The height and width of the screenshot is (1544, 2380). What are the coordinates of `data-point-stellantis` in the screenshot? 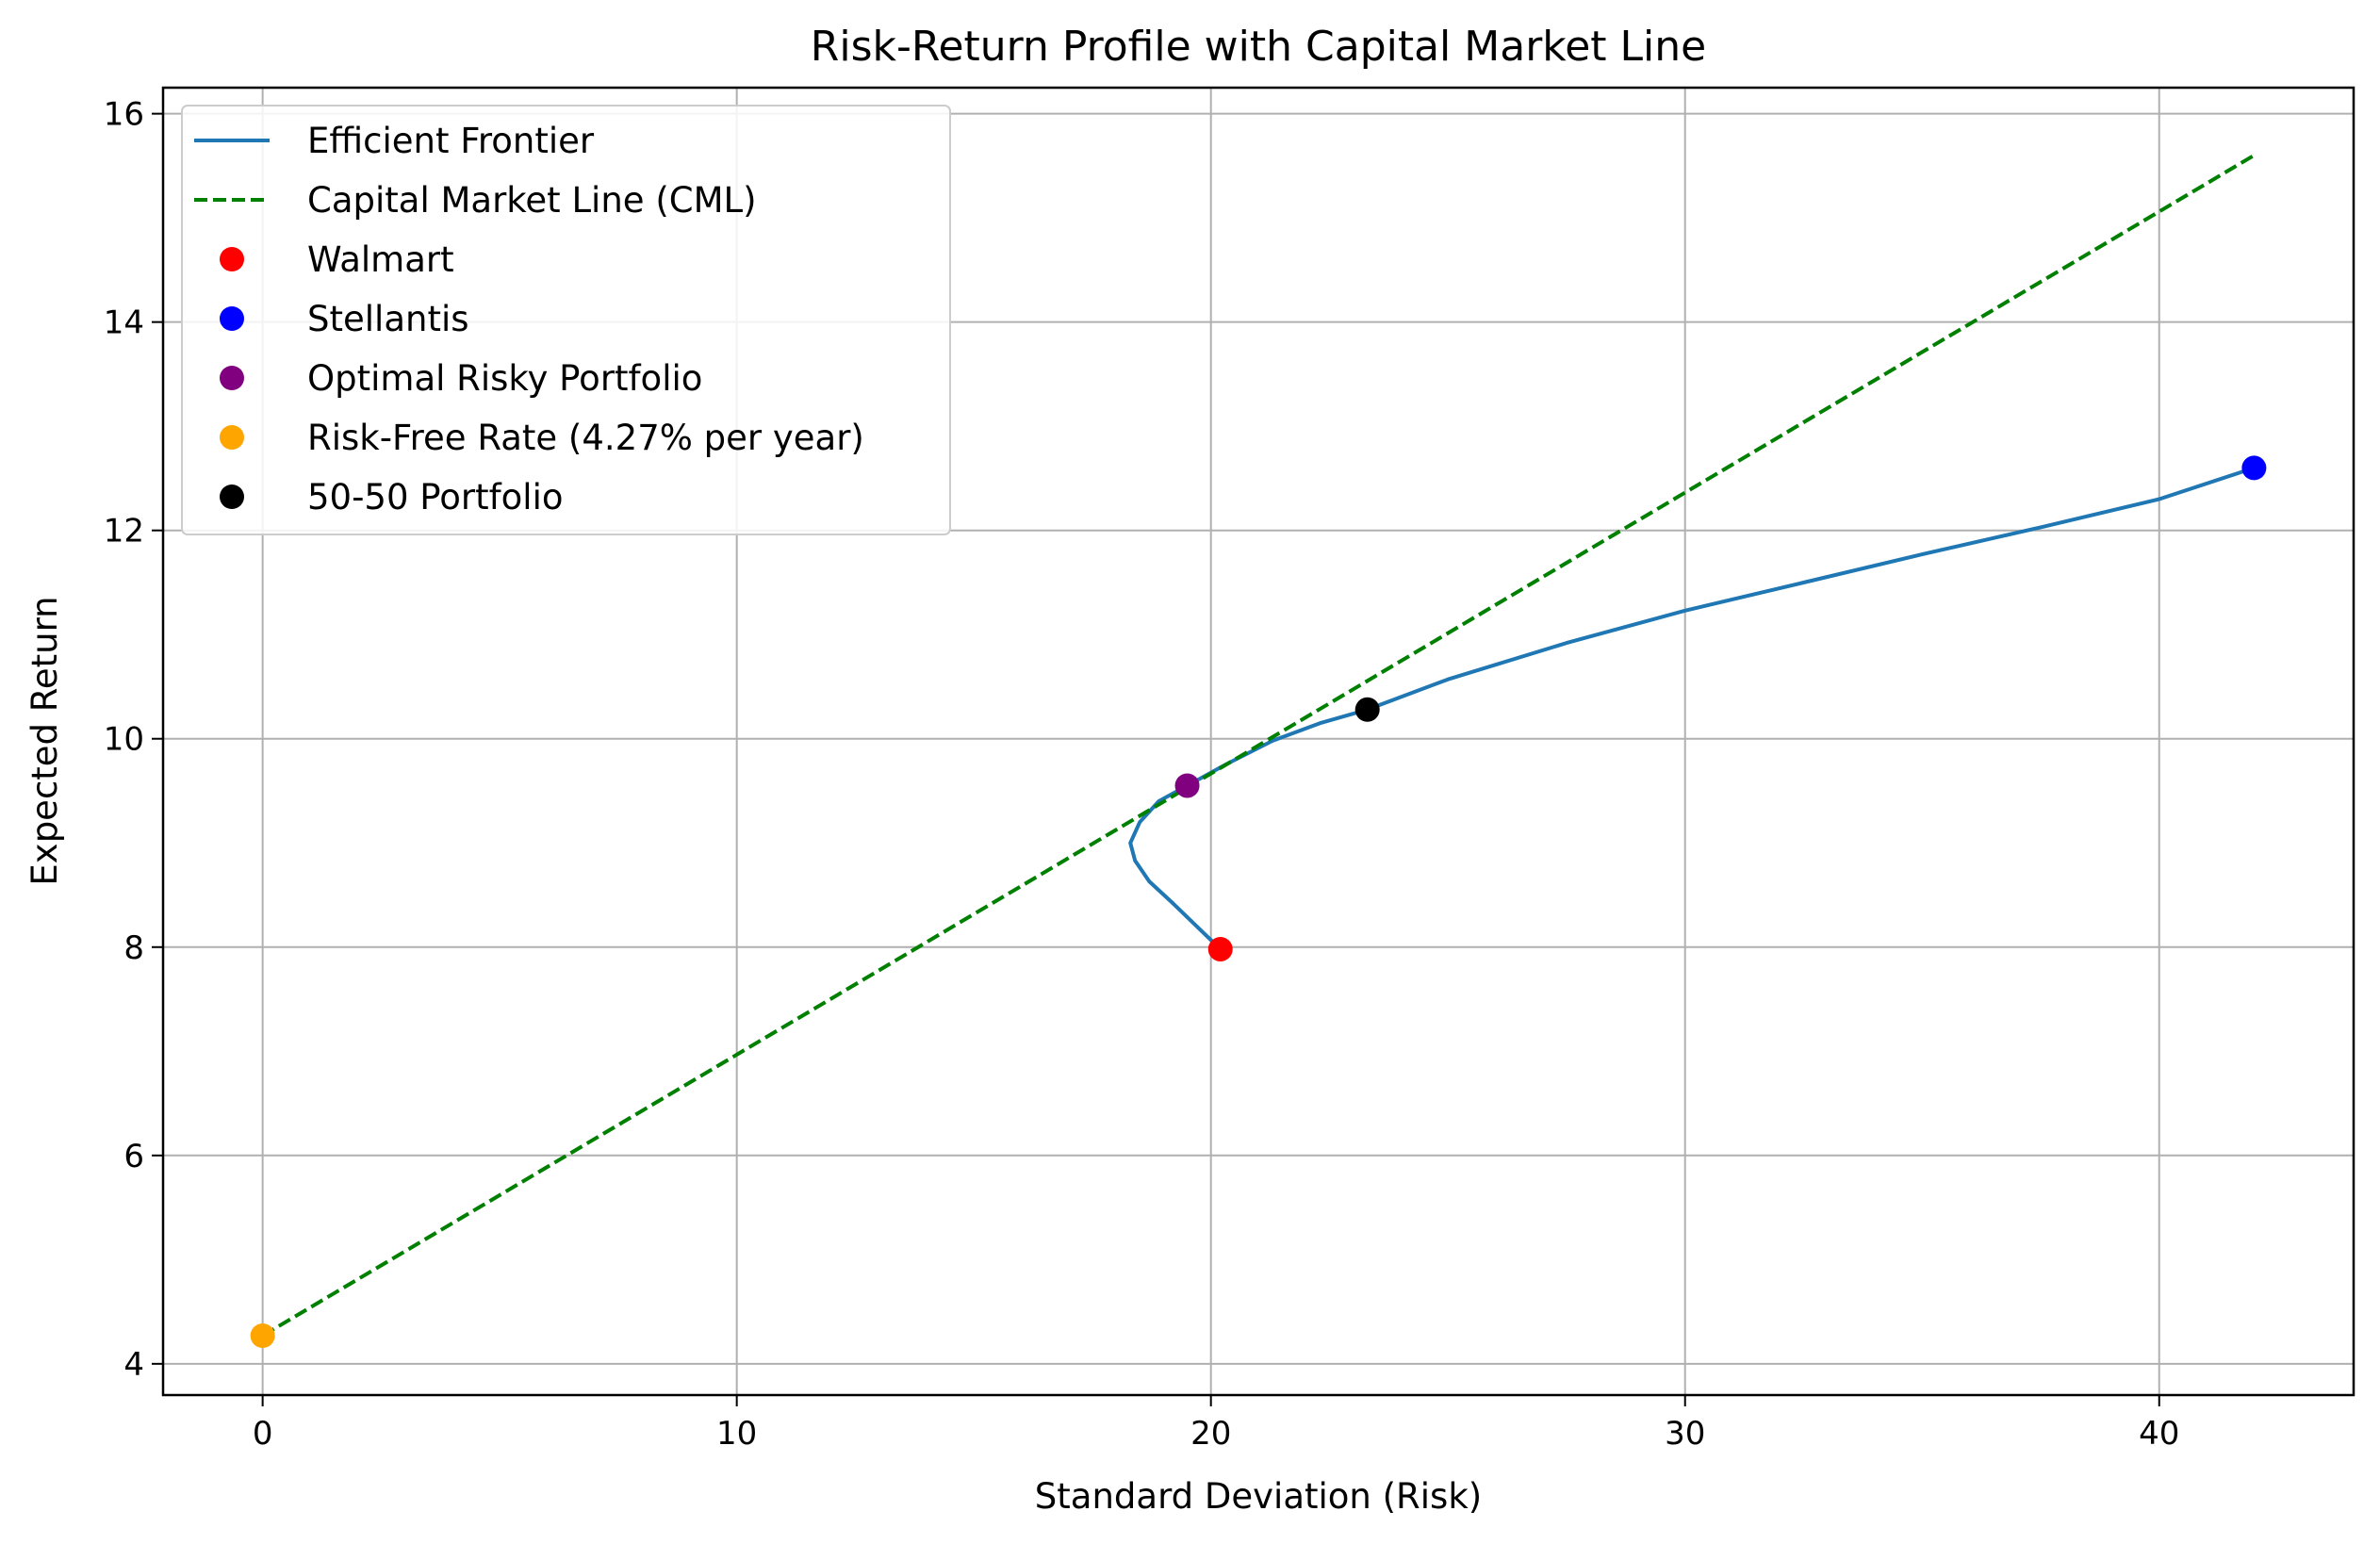 It's located at (2254, 468).